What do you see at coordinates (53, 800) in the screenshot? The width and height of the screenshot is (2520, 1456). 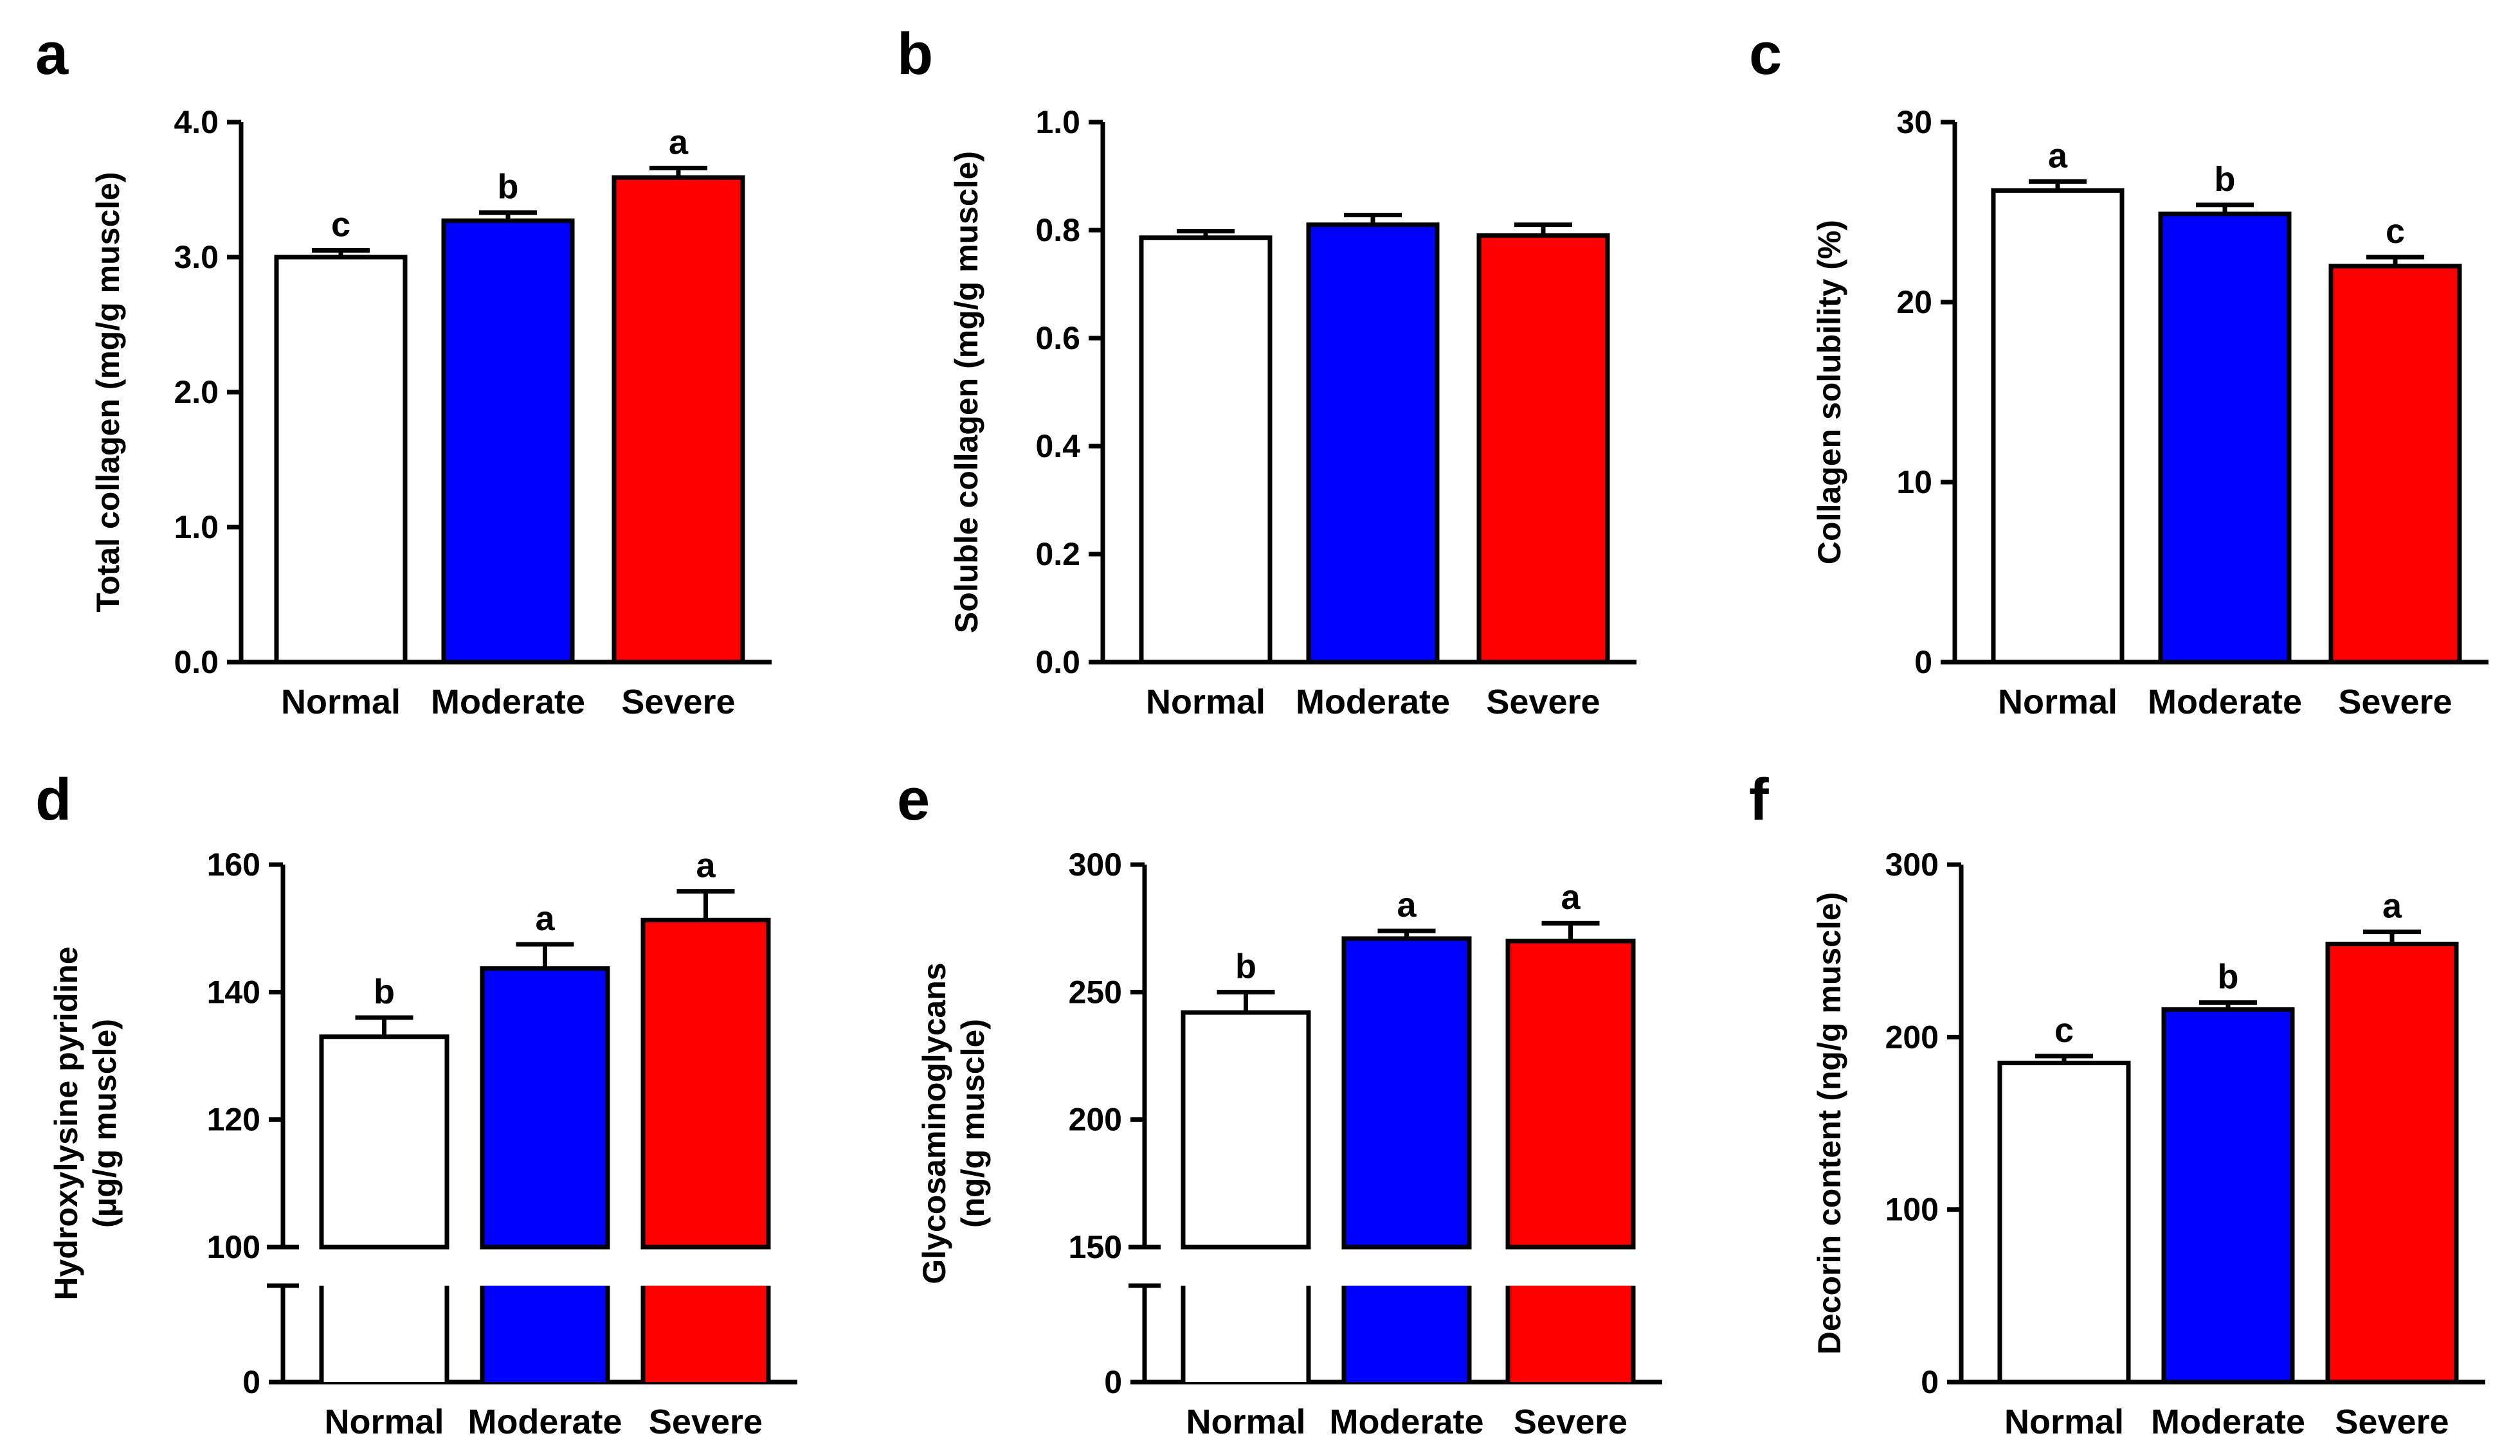 I see `panel-letter: d` at bounding box center [53, 800].